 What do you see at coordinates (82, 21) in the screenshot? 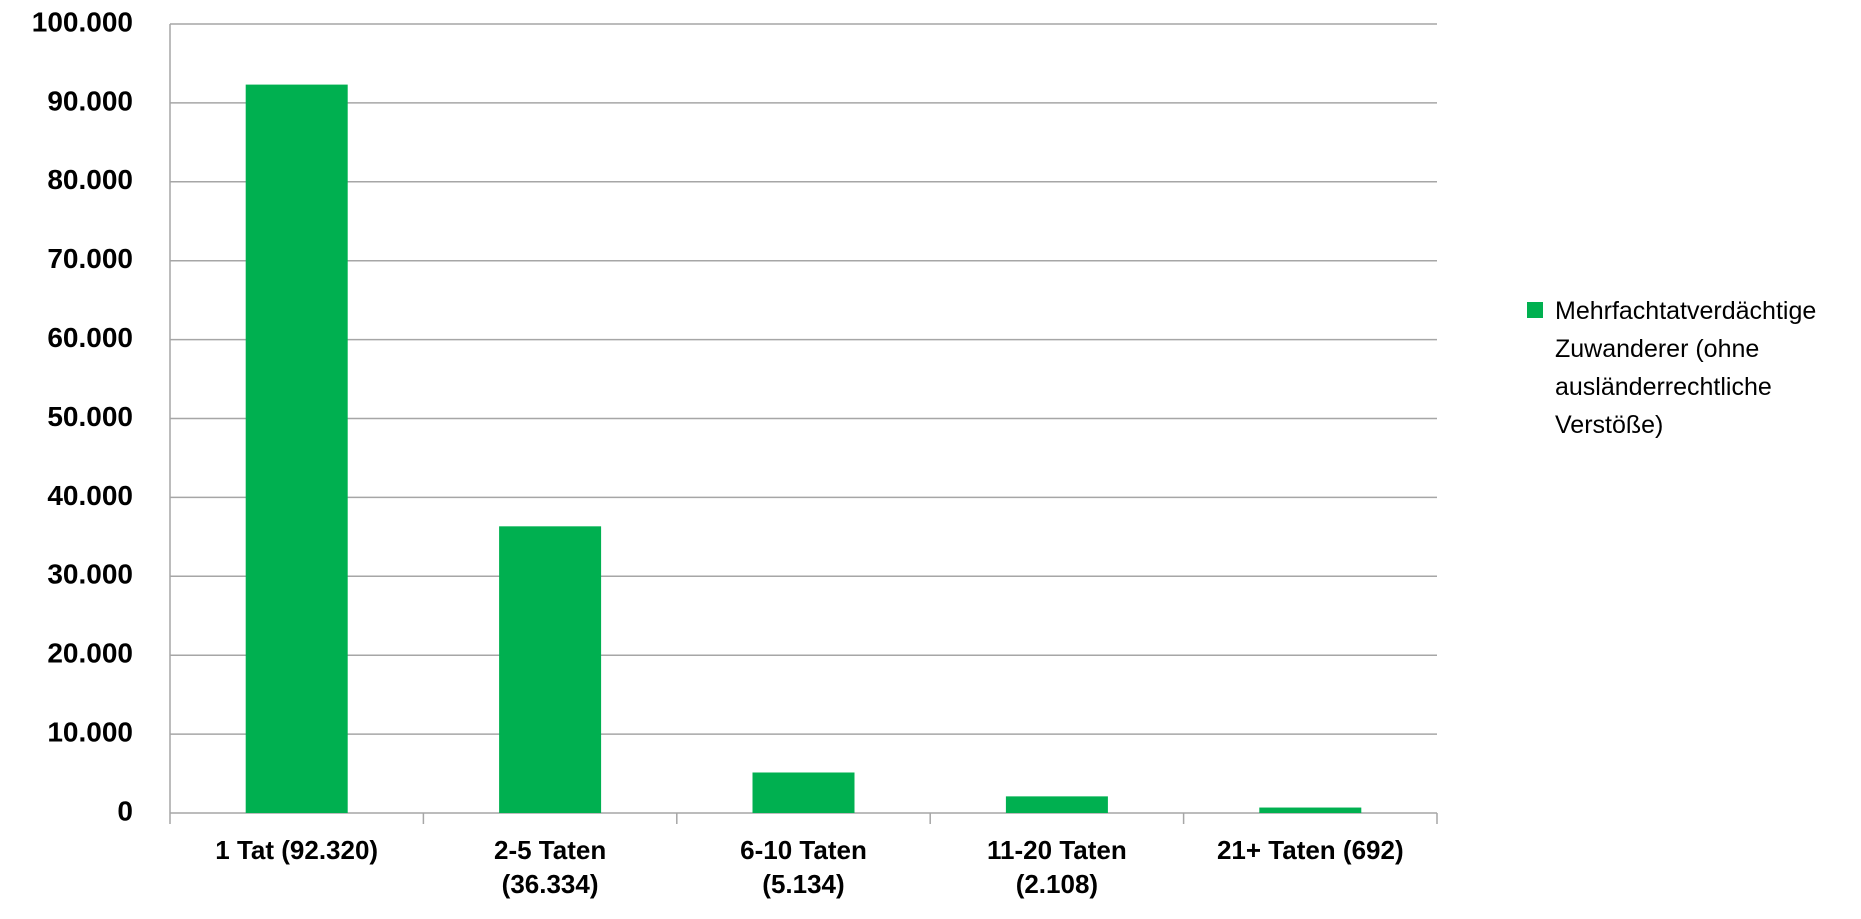
I see `y-tick-label: 100.000` at bounding box center [82, 21].